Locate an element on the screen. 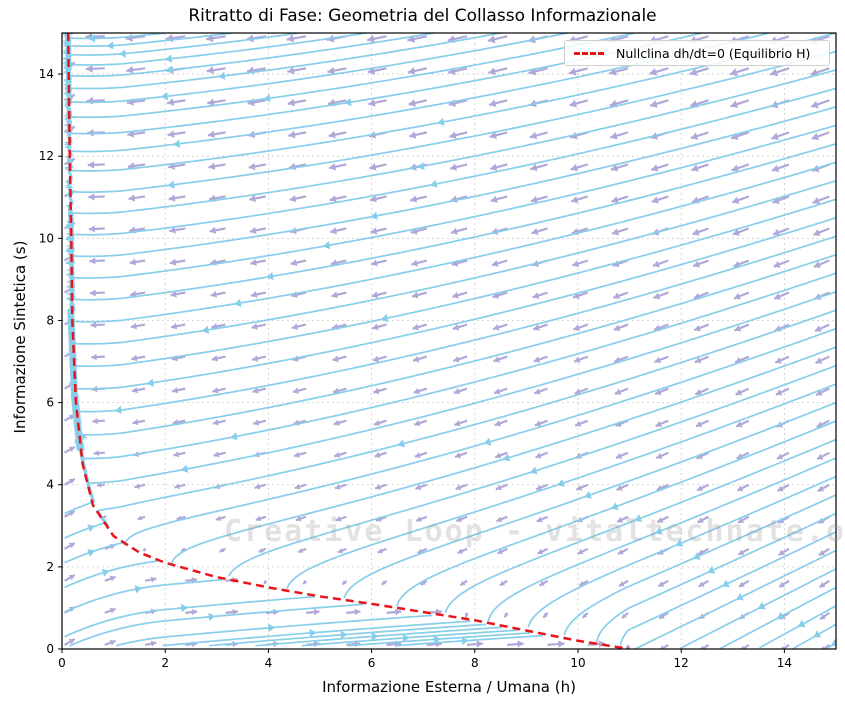 The width and height of the screenshot is (845, 706). x-tick-label: 4 is located at coordinates (269, 663).